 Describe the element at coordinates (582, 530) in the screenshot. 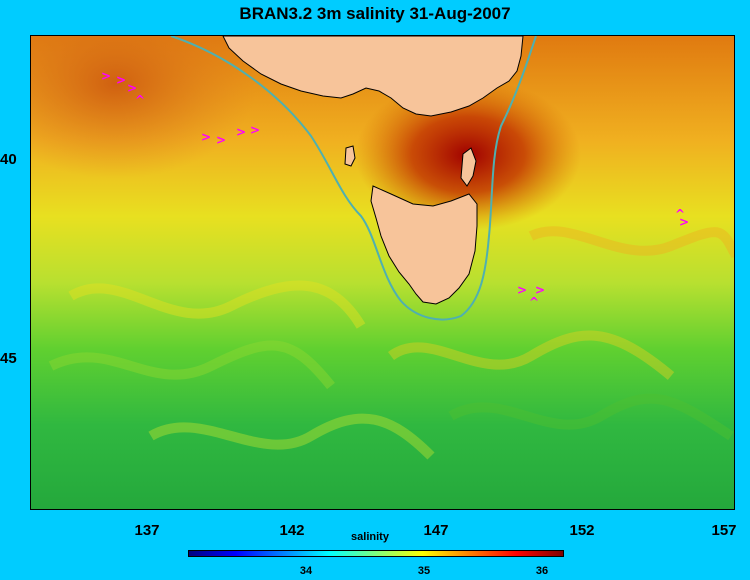

I see `x-tick-label: 152` at that location.